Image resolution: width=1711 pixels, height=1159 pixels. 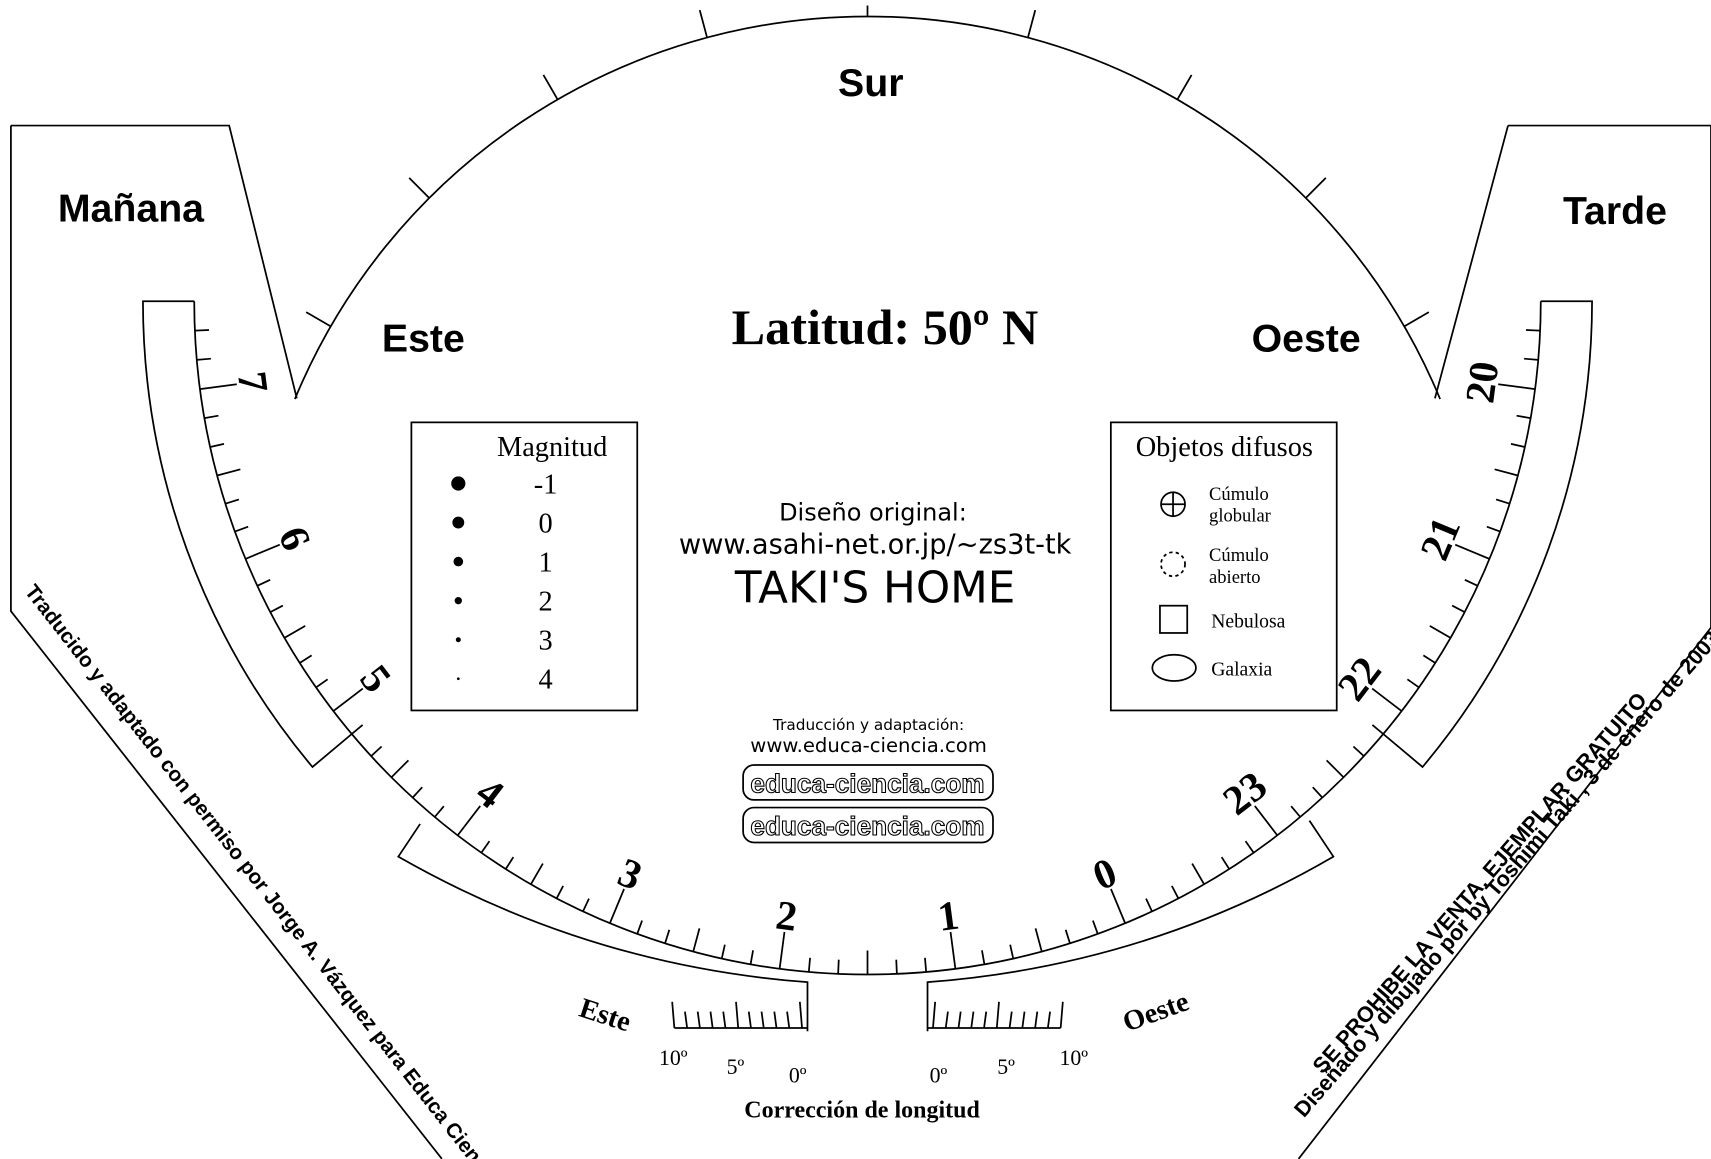 What do you see at coordinates (1240, 516) in the screenshot?
I see `diffuse-label: globular` at bounding box center [1240, 516].